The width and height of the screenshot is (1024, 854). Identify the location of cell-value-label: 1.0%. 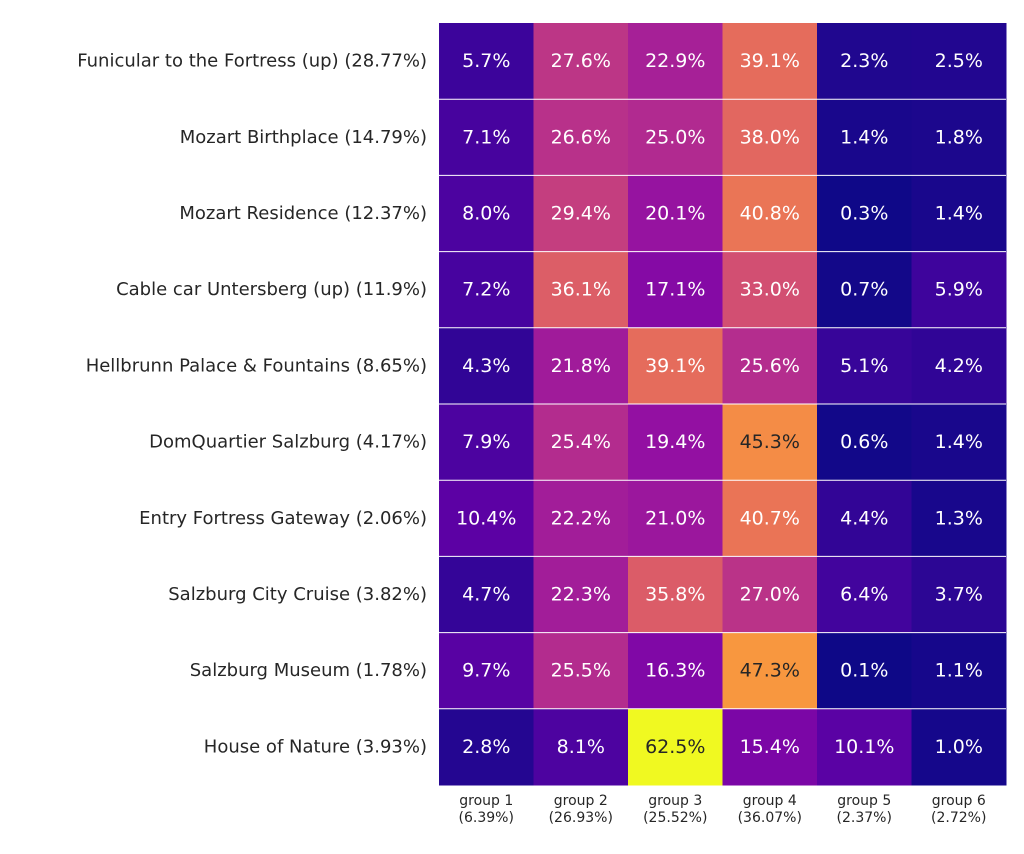
(959, 747).